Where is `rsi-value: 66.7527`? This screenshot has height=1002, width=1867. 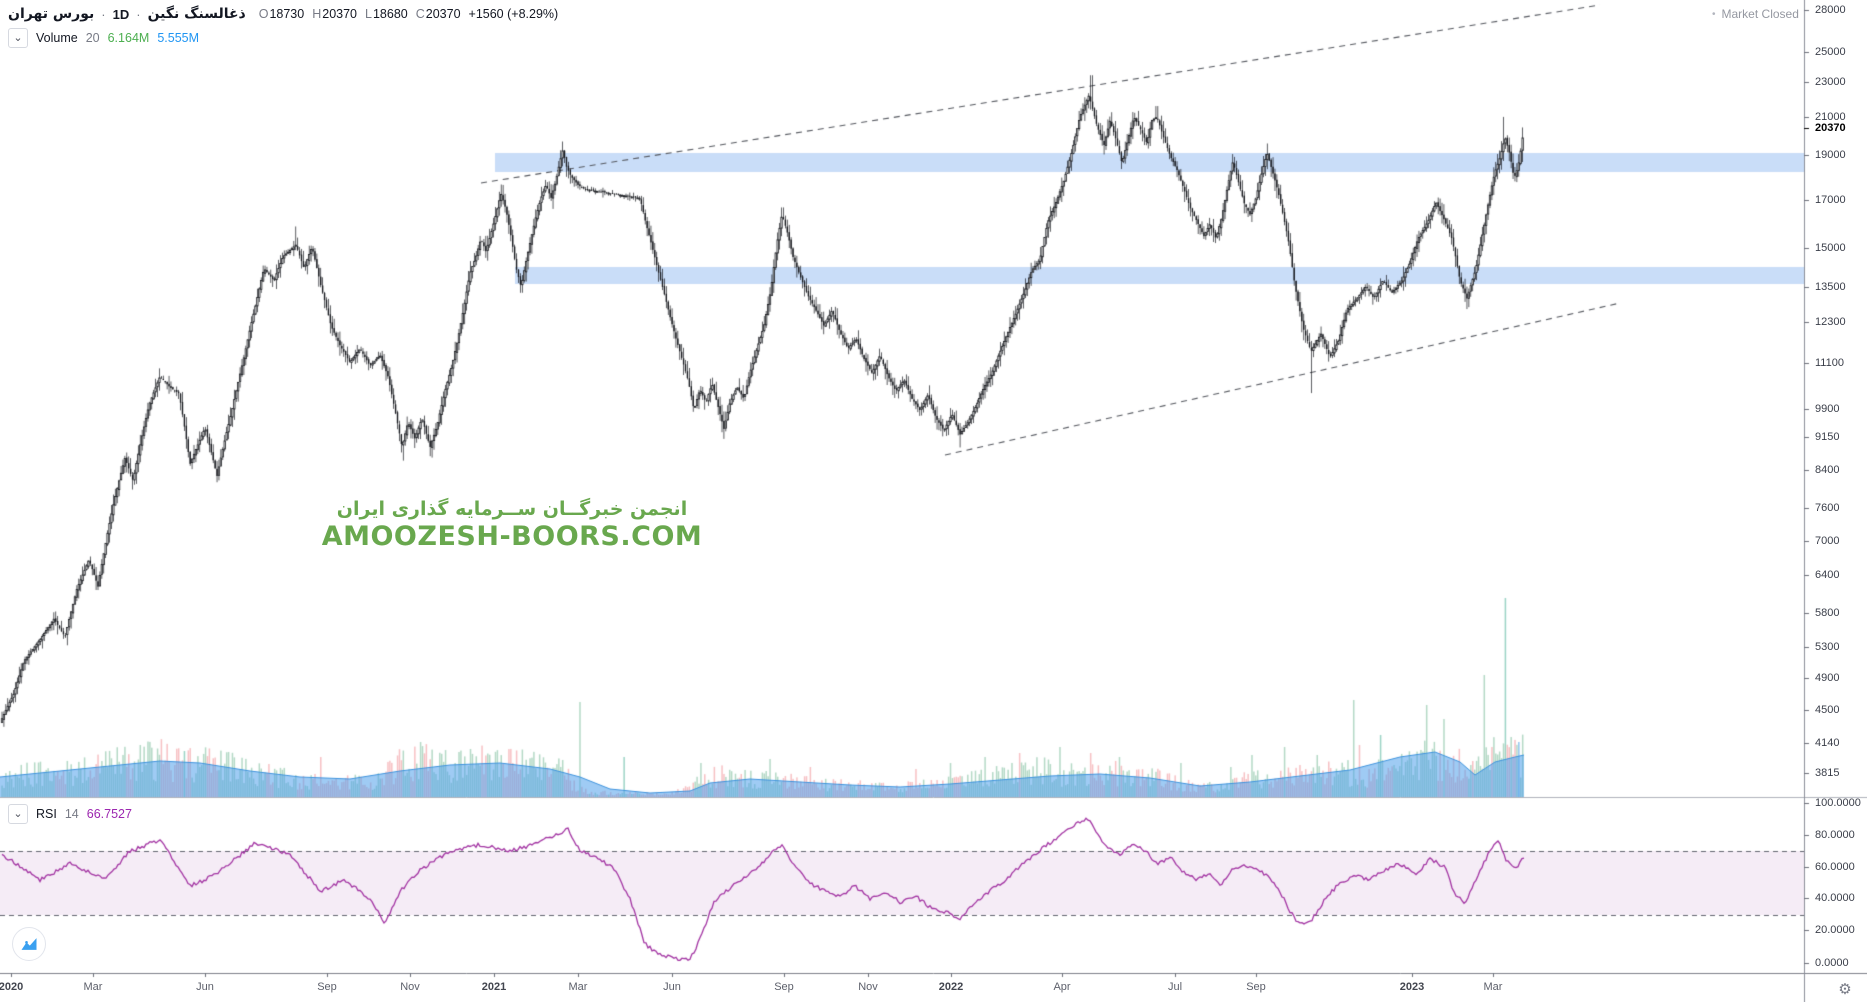 rsi-value: 66.7527 is located at coordinates (109, 814).